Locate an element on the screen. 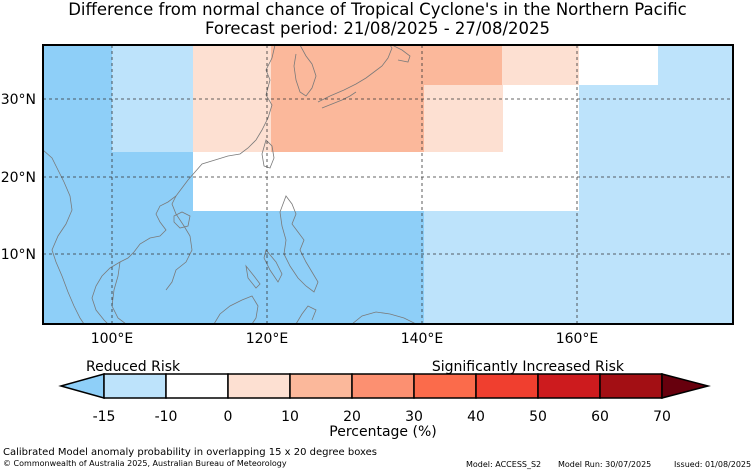 This screenshot has height=470, width=755. cbar-tick: 70 is located at coordinates (662, 417).